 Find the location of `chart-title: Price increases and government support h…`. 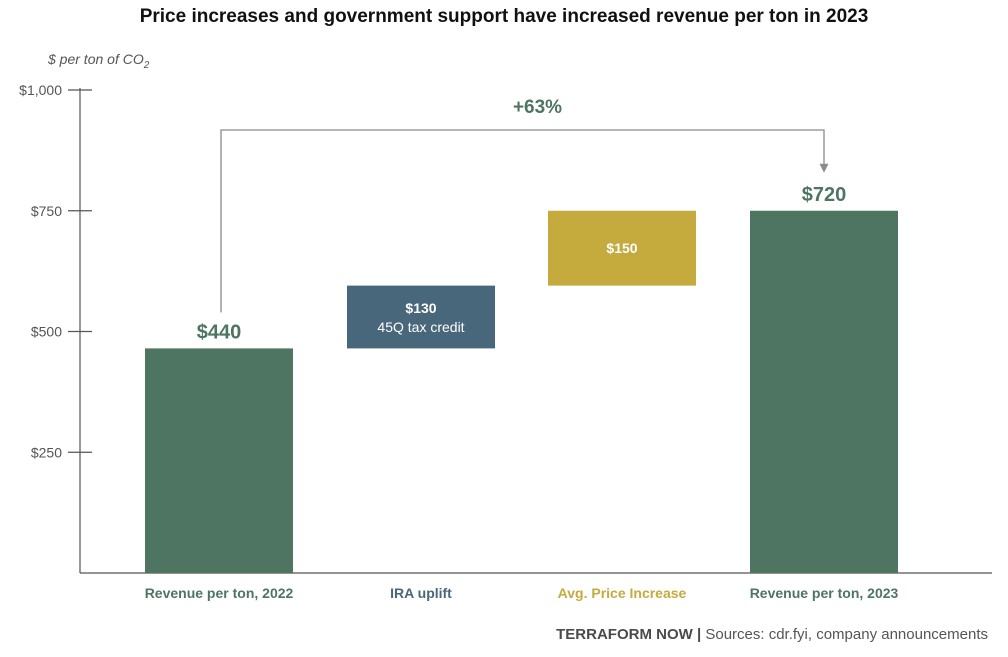

chart-title: Price increases and government support h… is located at coordinates (504, 16).